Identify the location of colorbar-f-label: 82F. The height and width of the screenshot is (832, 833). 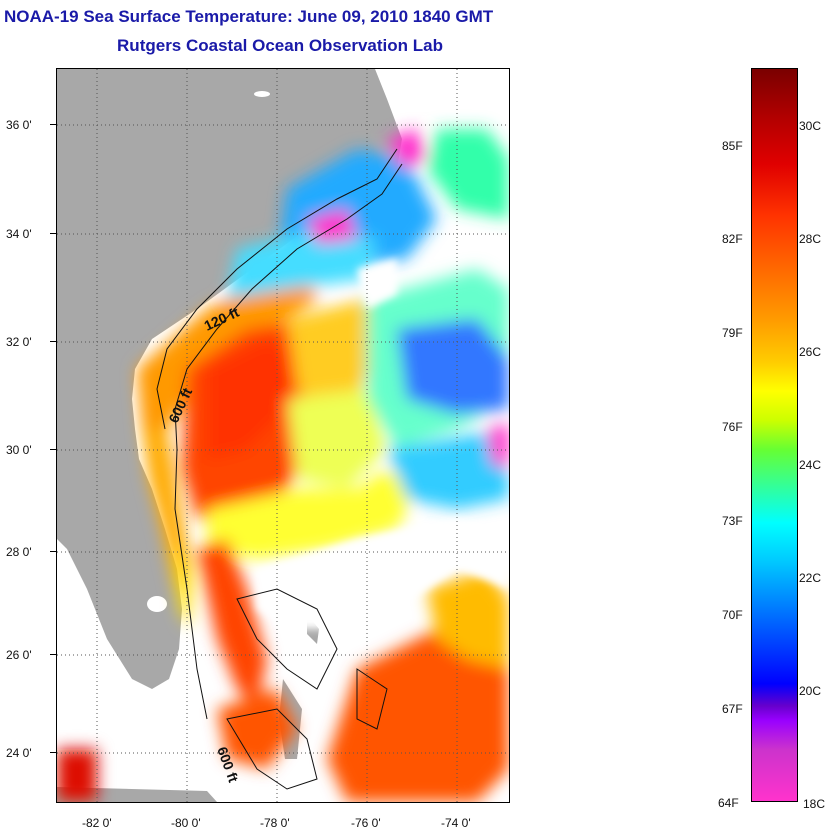
(732, 239).